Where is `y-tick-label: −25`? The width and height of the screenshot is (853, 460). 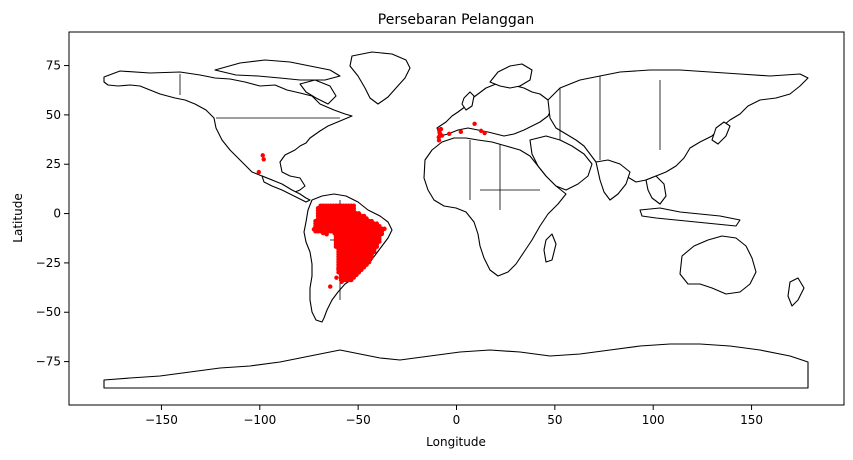 y-tick-label: −25 is located at coordinates (48, 263).